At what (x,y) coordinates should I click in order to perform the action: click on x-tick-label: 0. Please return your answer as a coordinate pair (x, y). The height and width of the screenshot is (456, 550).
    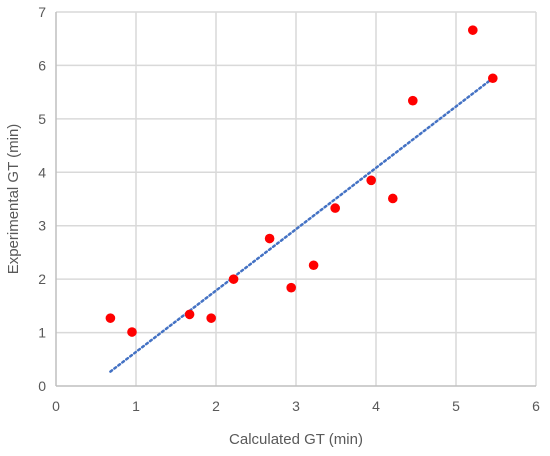
    Looking at the image, I should click on (56, 406).